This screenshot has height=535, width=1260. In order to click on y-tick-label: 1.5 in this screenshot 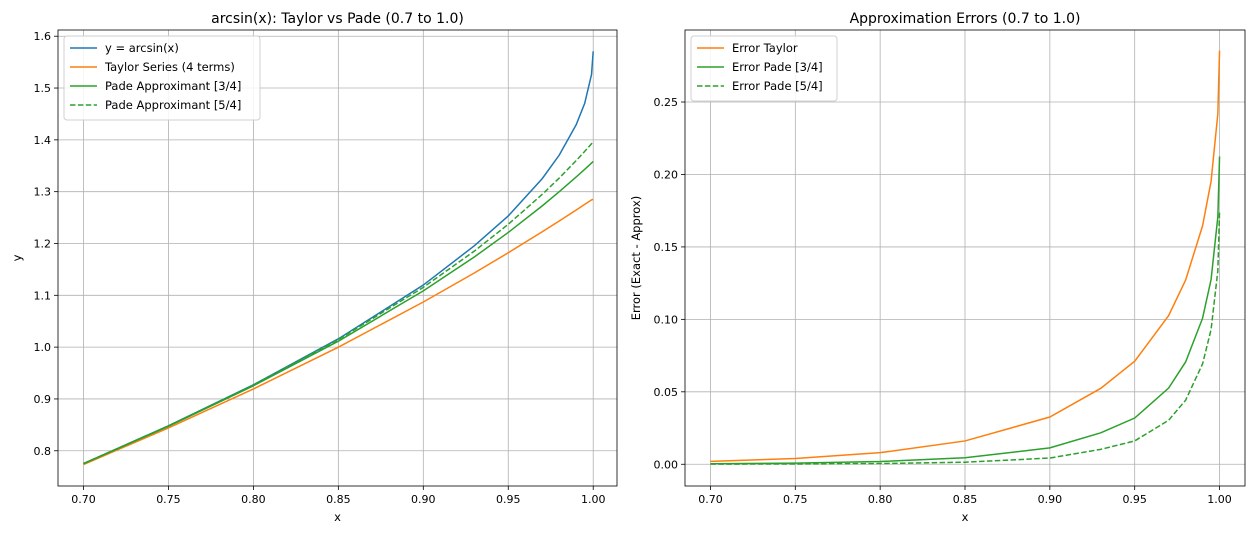, I will do `click(43, 88)`.